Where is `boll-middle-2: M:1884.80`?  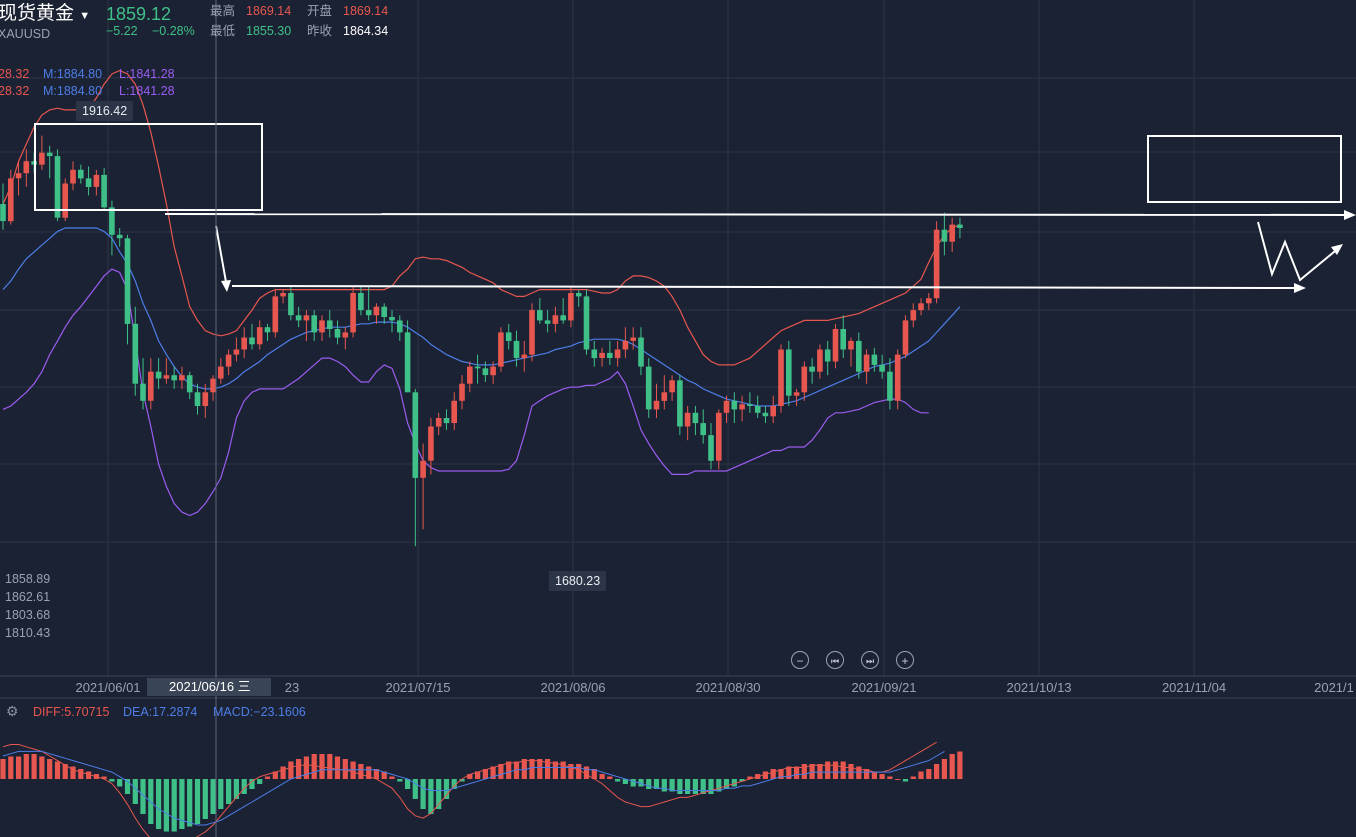
boll-middle-2: M:1884.80 is located at coordinates (73, 91).